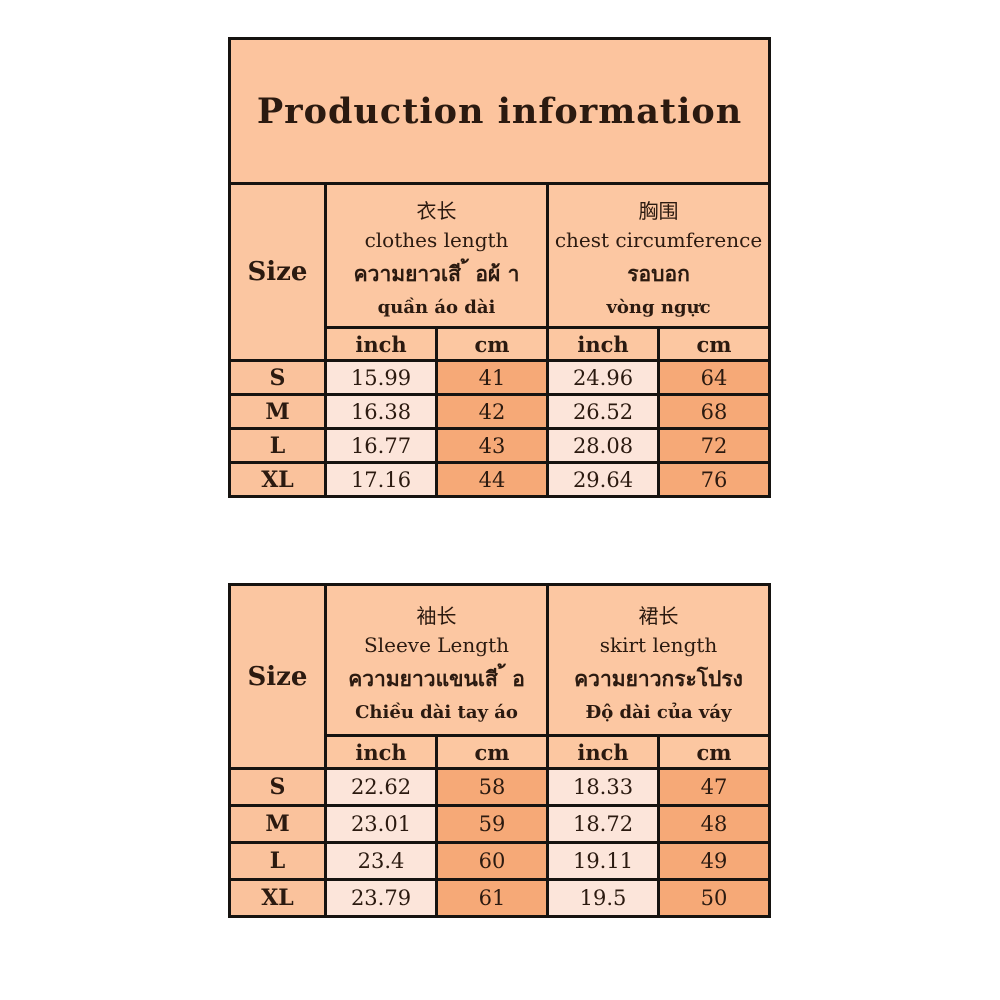  I want to click on skirt-length-zh: 裙长, so click(658, 615).